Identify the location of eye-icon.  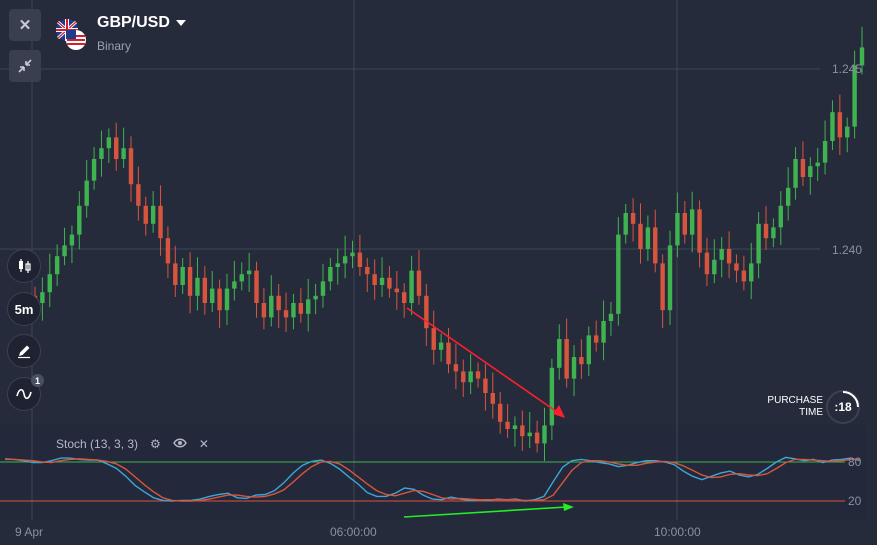
(179, 444).